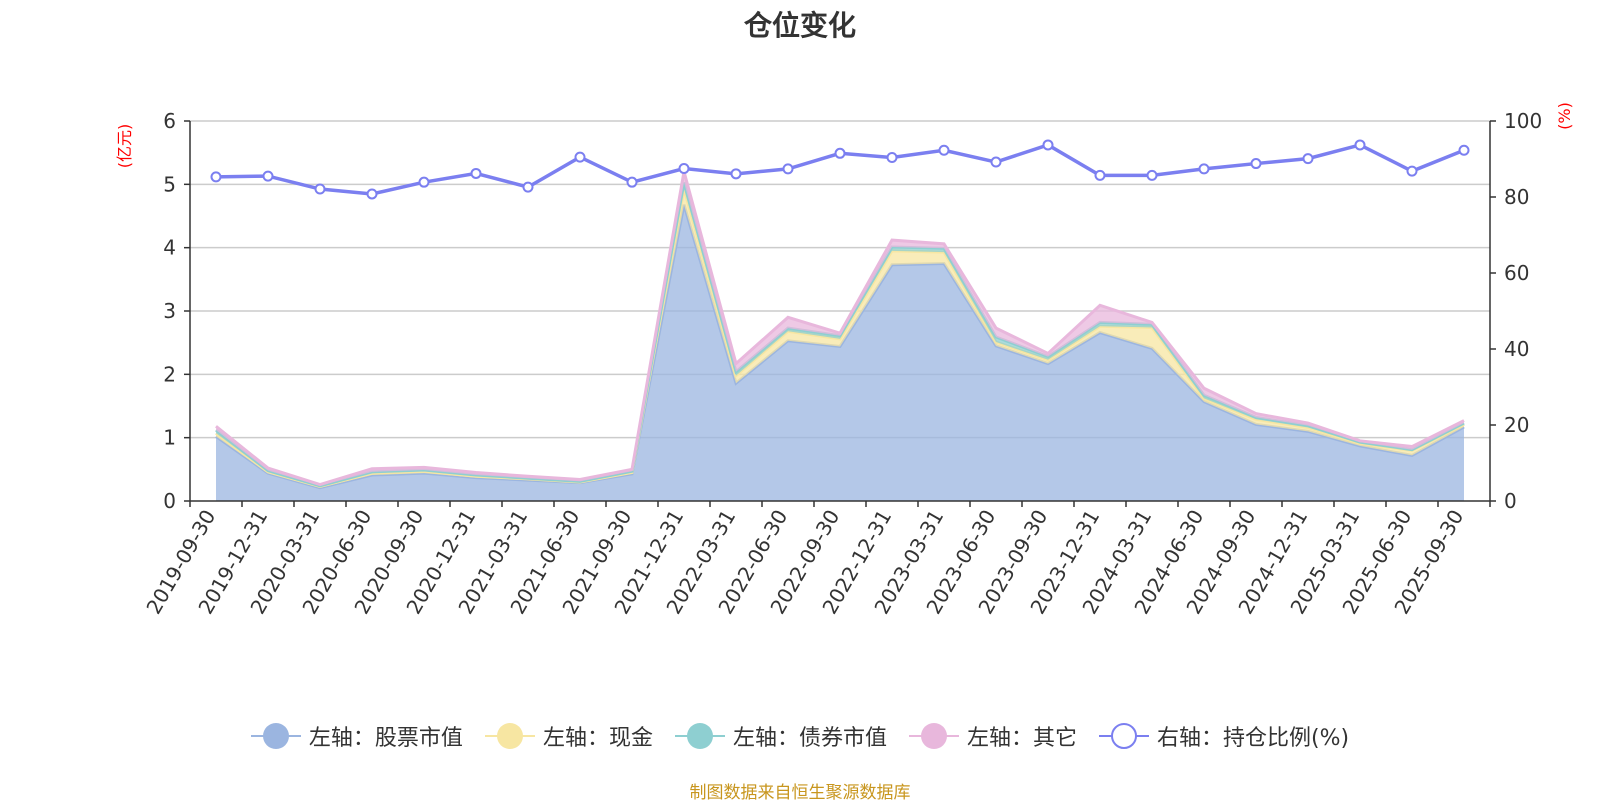 This screenshot has height=803, width=1600. What do you see at coordinates (169, 248) in the screenshot?
I see `left-axis-tick-label: 4` at bounding box center [169, 248].